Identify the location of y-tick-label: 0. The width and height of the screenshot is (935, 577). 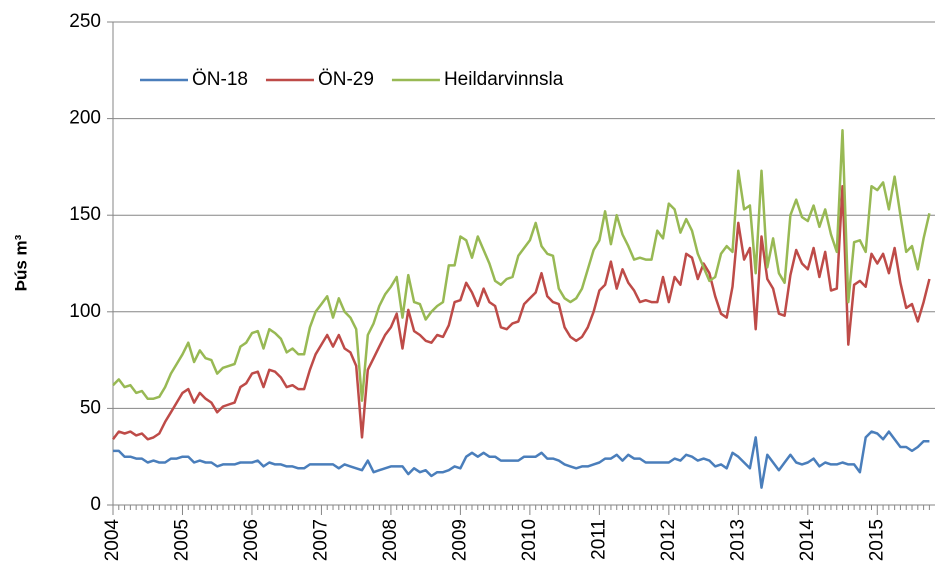
(95, 504).